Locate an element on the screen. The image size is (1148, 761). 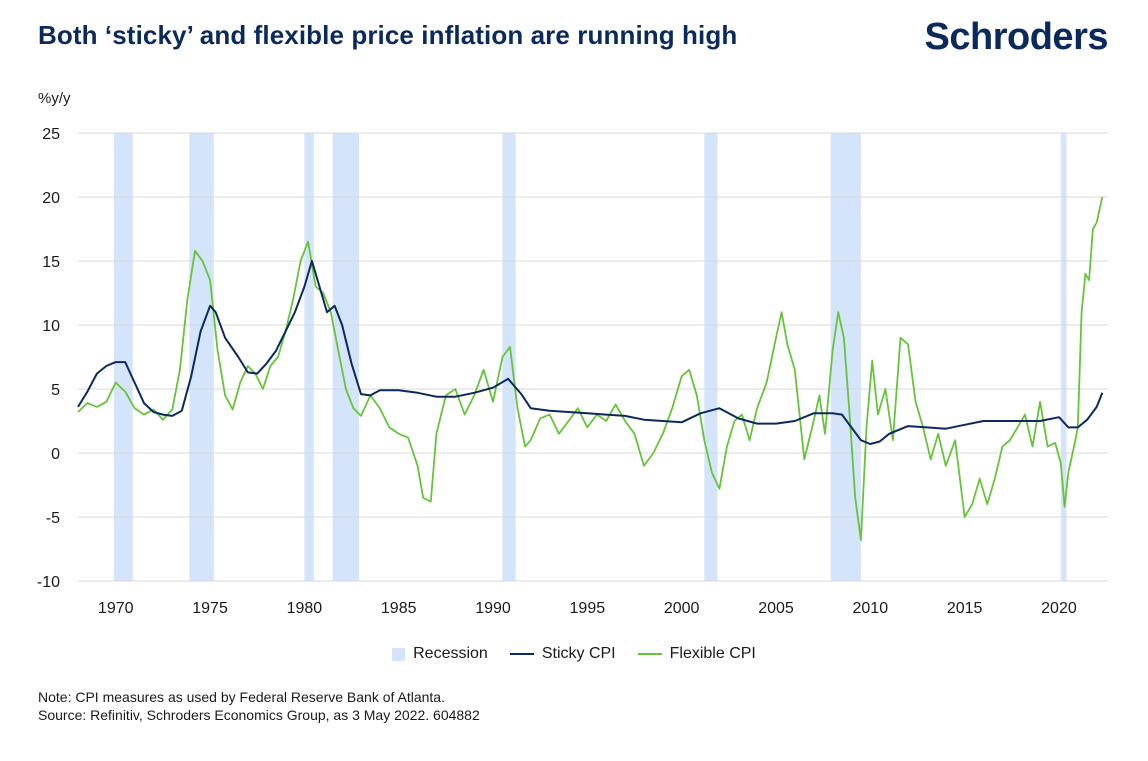
legend: Recession Sticky CPI Flexible CPI is located at coordinates (574, 654).